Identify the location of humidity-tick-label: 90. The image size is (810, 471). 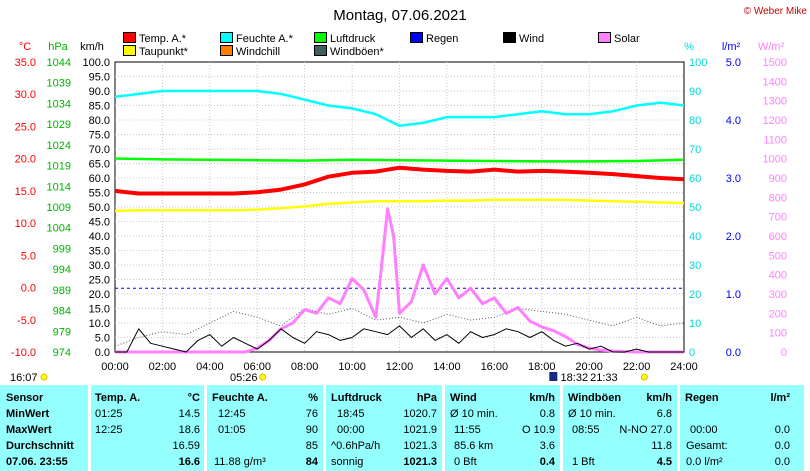
(695, 92).